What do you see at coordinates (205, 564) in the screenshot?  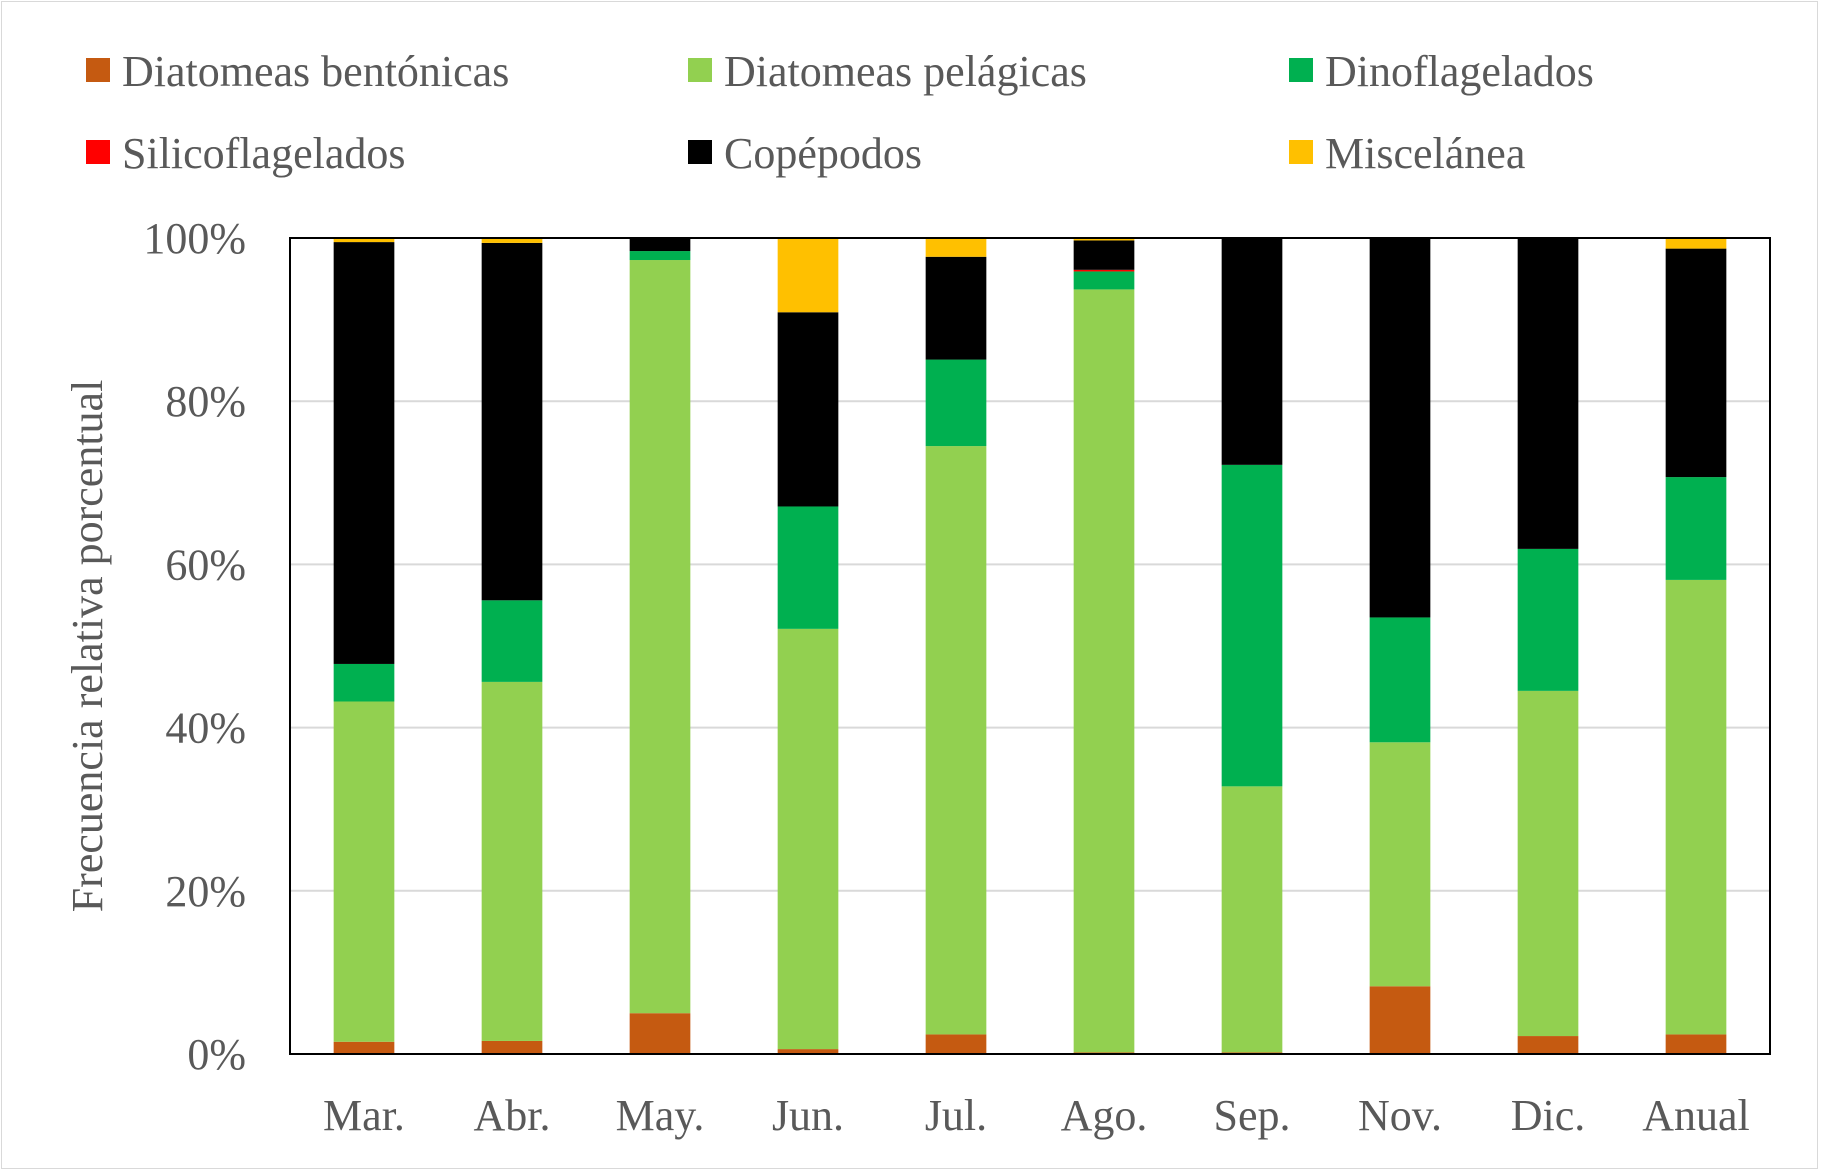 I see `y-tick-label: 60%` at bounding box center [205, 564].